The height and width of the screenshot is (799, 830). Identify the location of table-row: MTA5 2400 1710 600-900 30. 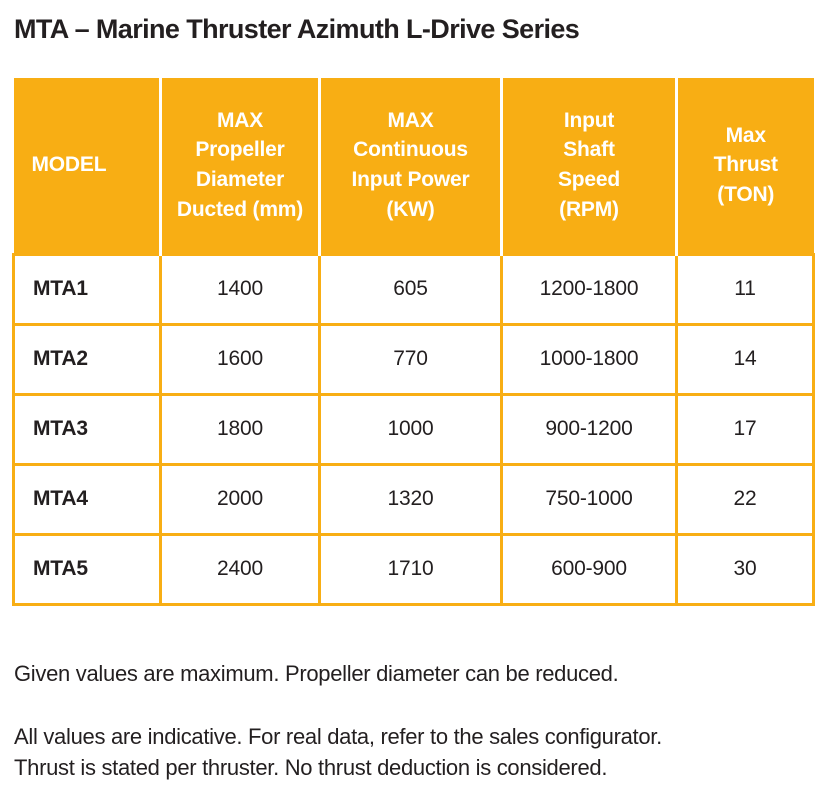
(413, 569).